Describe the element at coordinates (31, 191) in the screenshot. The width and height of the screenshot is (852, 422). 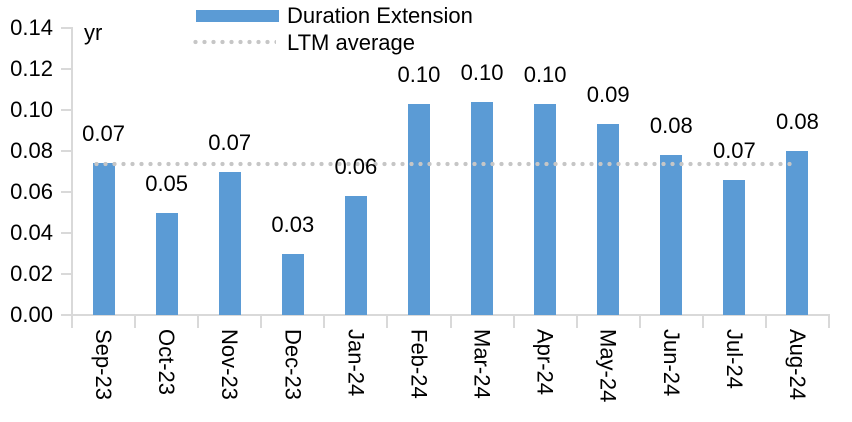
I see `y-axis-label: 0.06` at that location.